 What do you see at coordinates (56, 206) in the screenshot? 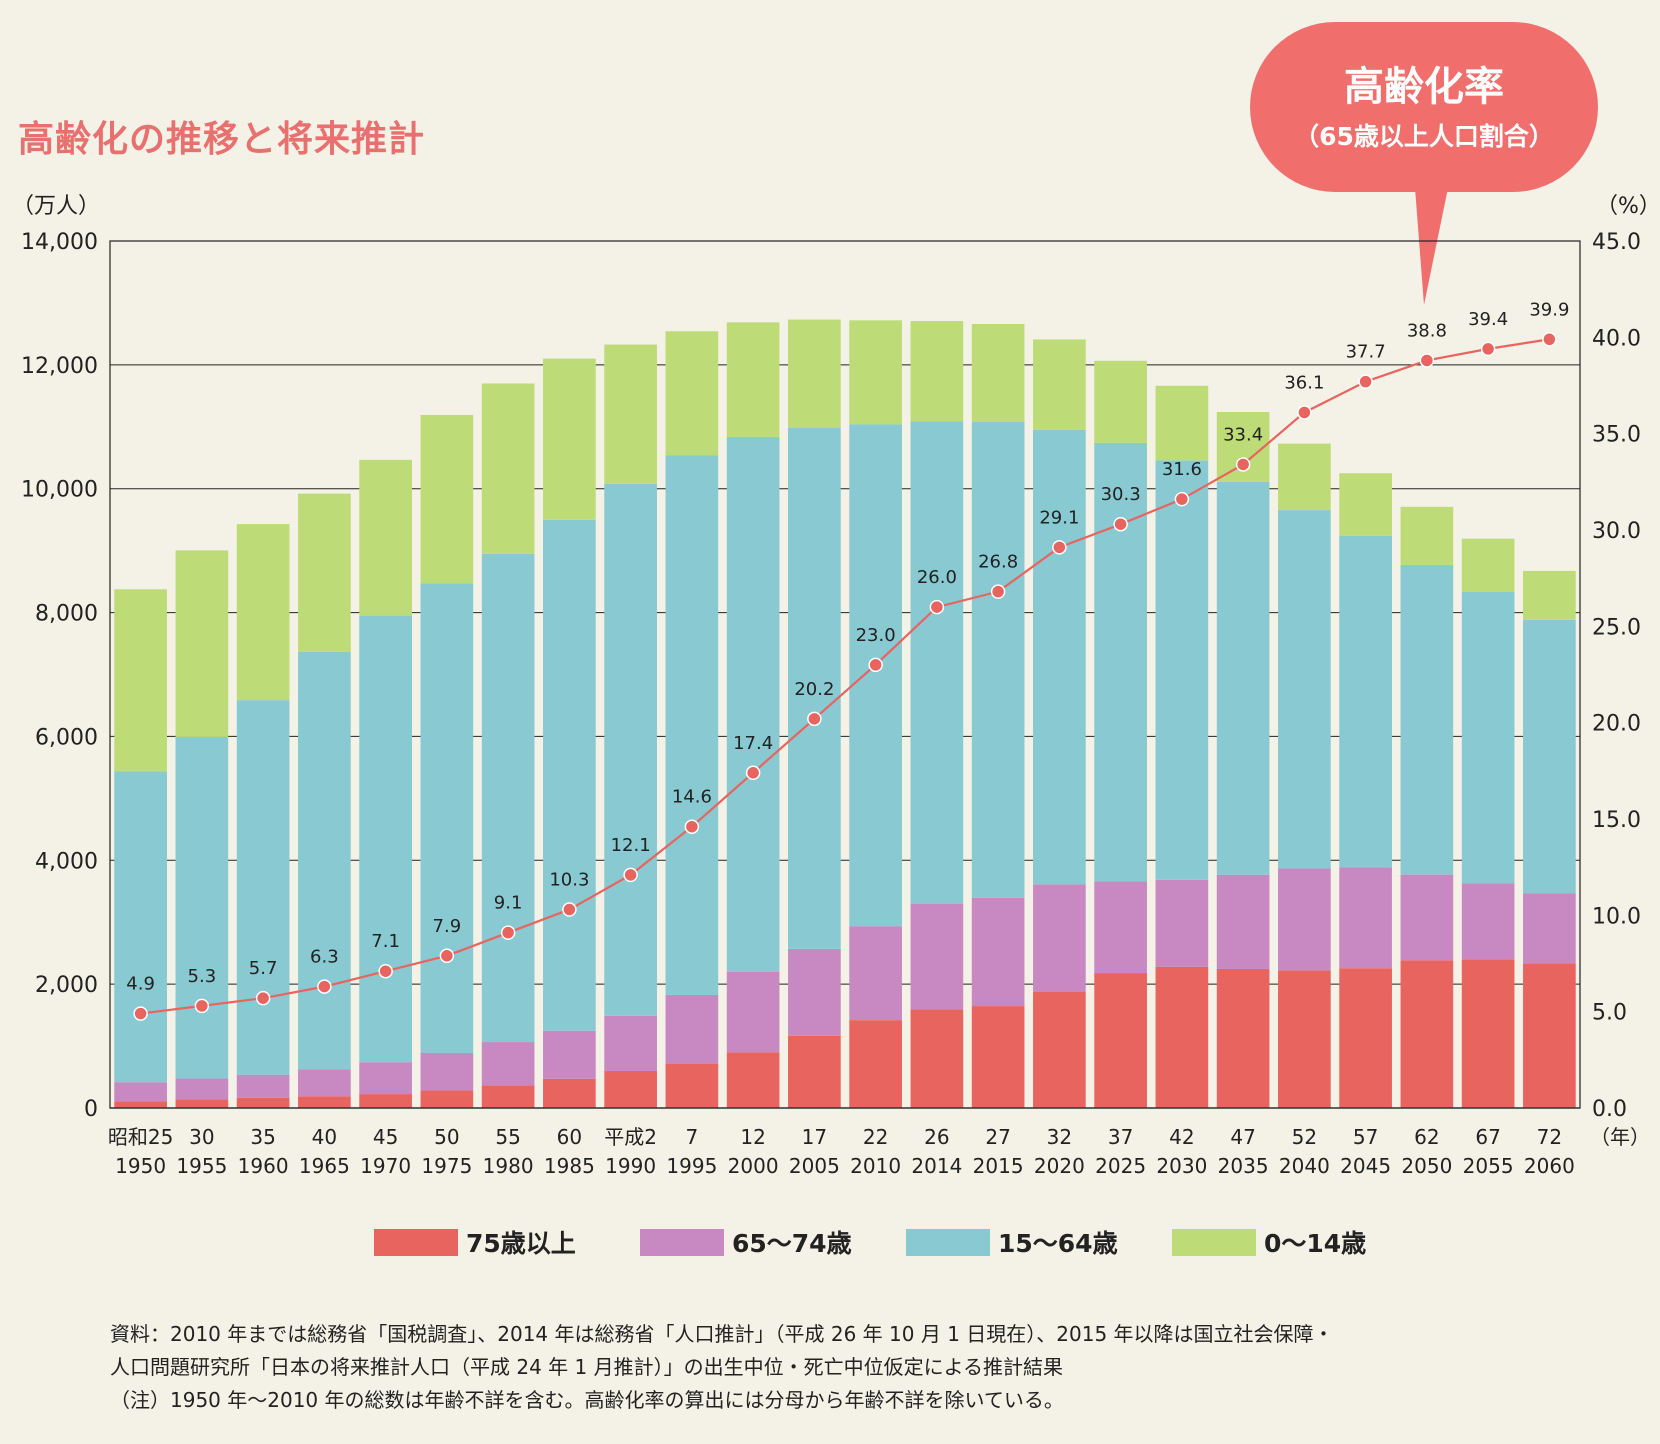
I see `y-axis-unit: （万人）` at bounding box center [56, 206].